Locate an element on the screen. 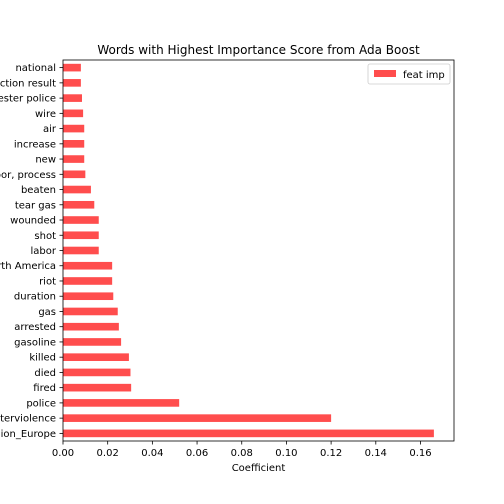  y-tick-label: region_Europe is located at coordinates (28, 434).